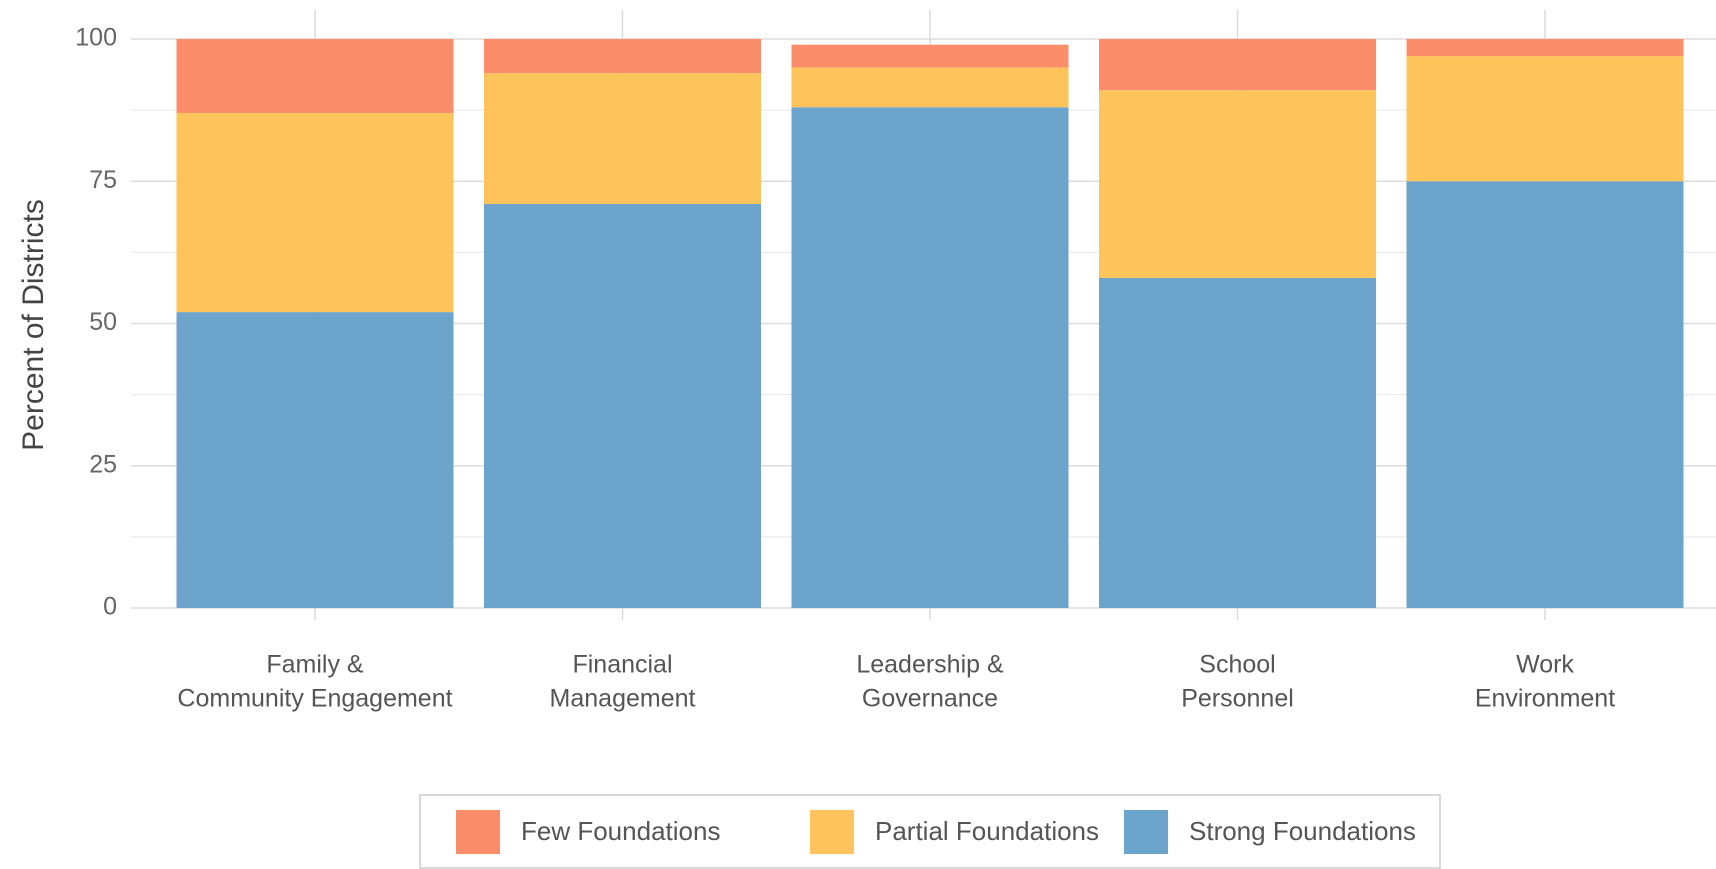 The height and width of the screenshot is (869, 1716). I want to click on legend-label: Few Foundations, so click(620, 831).